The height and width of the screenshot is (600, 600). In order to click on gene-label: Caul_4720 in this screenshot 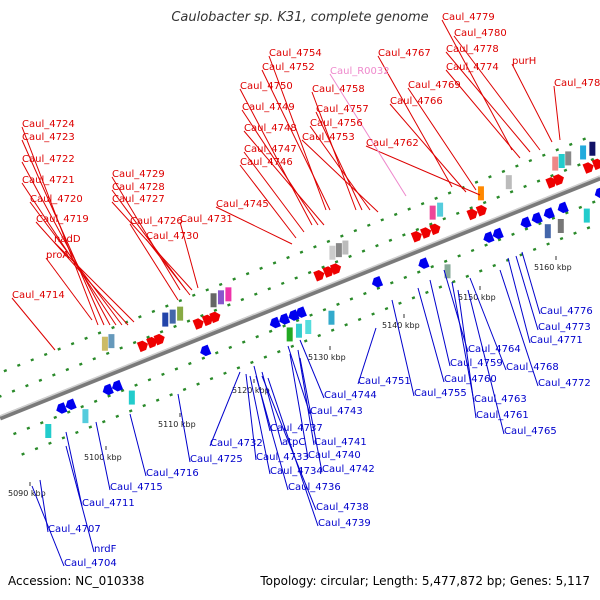, I will do `click(56, 199)`.